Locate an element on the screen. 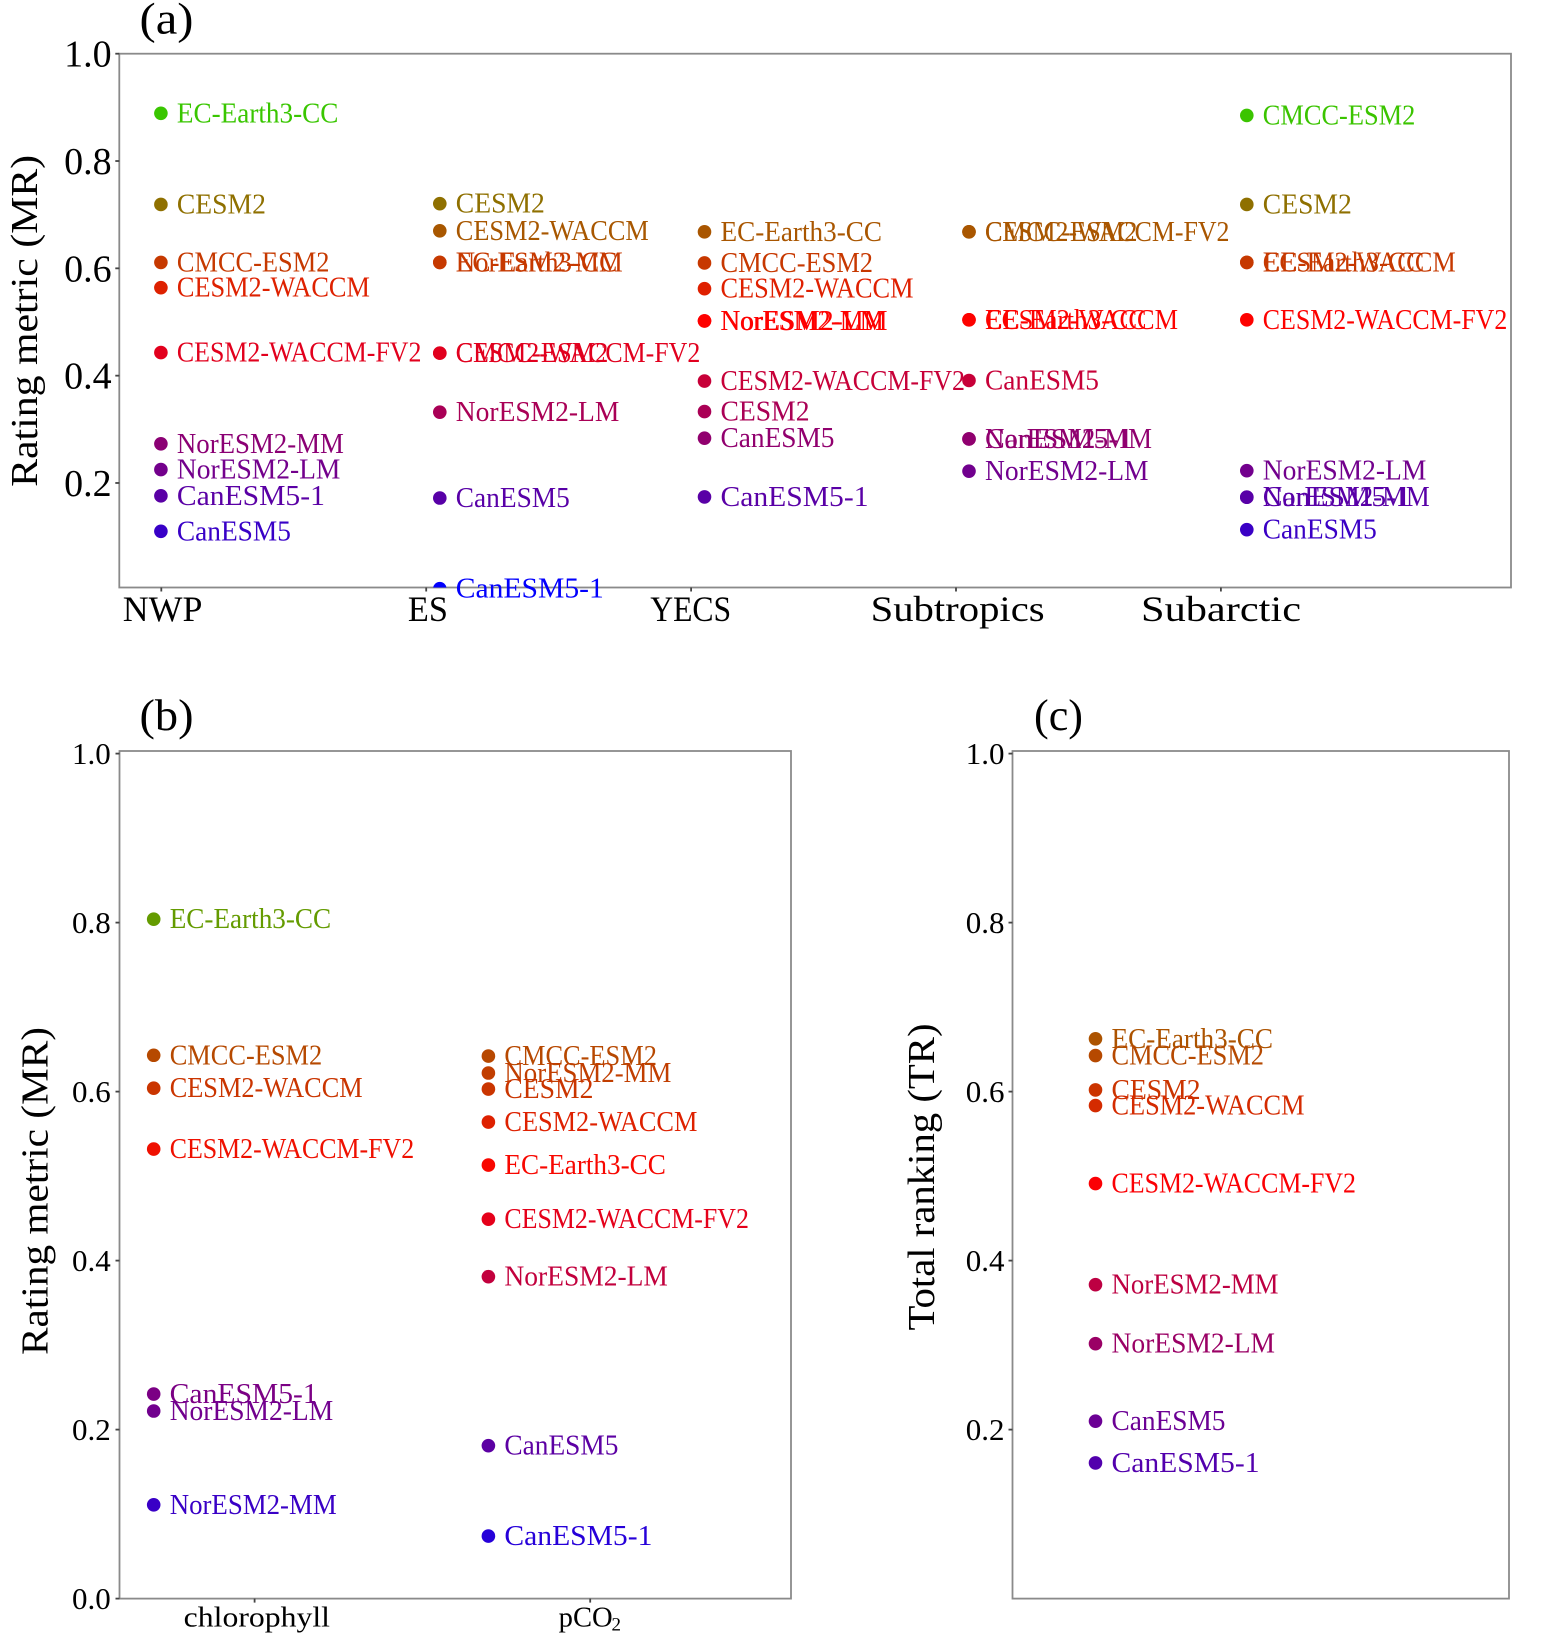 Image resolution: width=1552 pixels, height=1642 pixels. svg-text: Subtropics is located at coordinates (958, 609).